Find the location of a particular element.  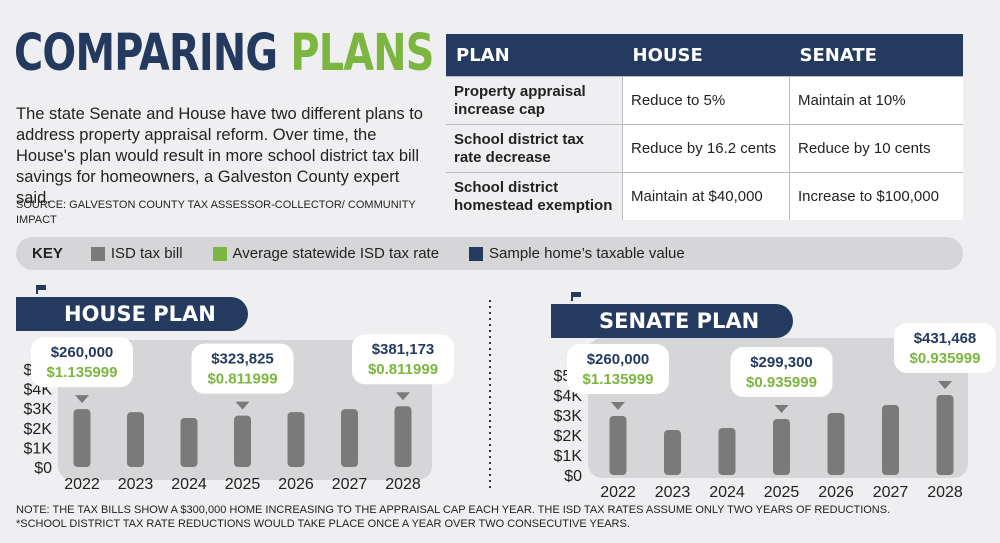

callout: $431,468 $0.935999 is located at coordinates (945, 356).